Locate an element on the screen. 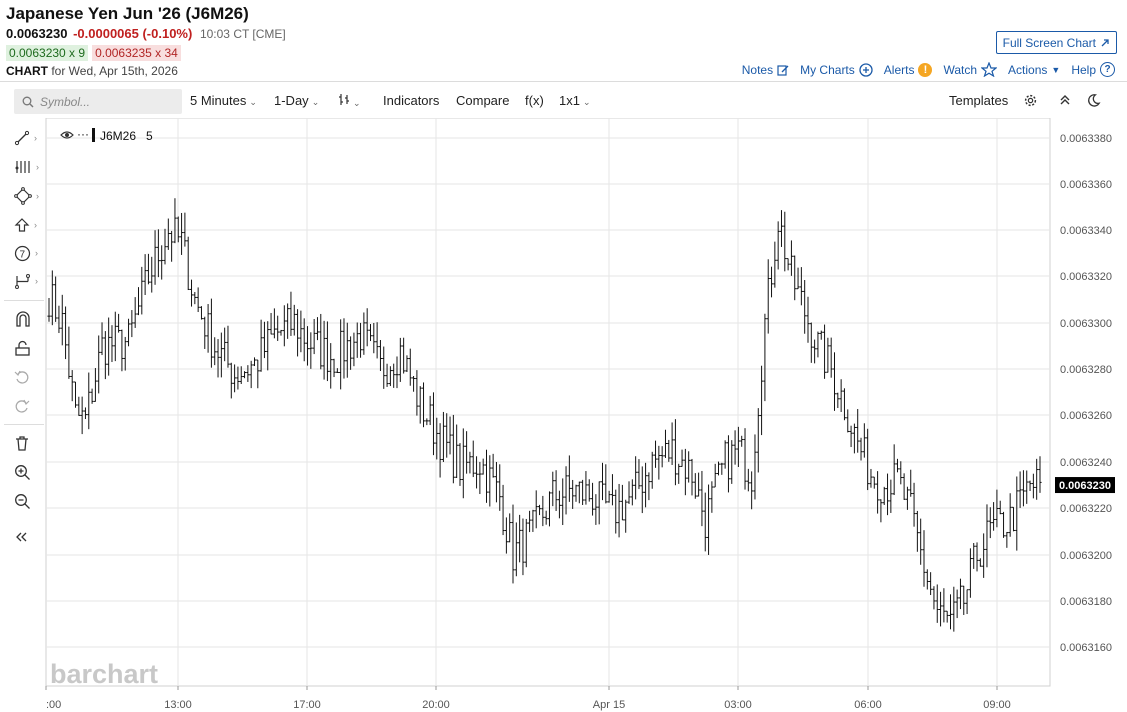 This screenshot has width=1127, height=712. line-tool-button: › is located at coordinates (29, 138).